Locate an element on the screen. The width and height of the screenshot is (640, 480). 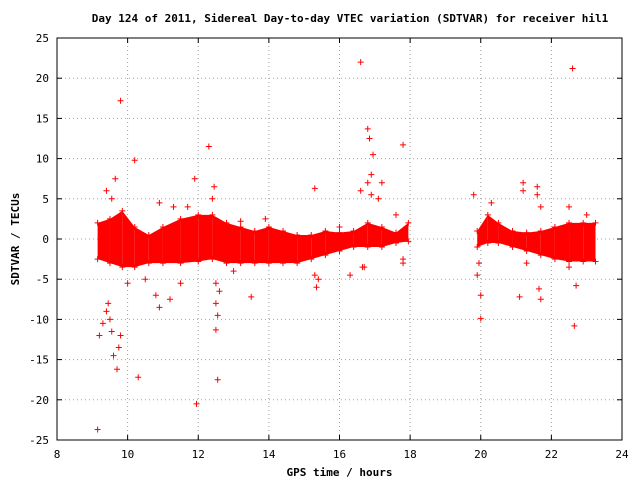
y-tick-label: 15 is located at coordinates (42, 118).